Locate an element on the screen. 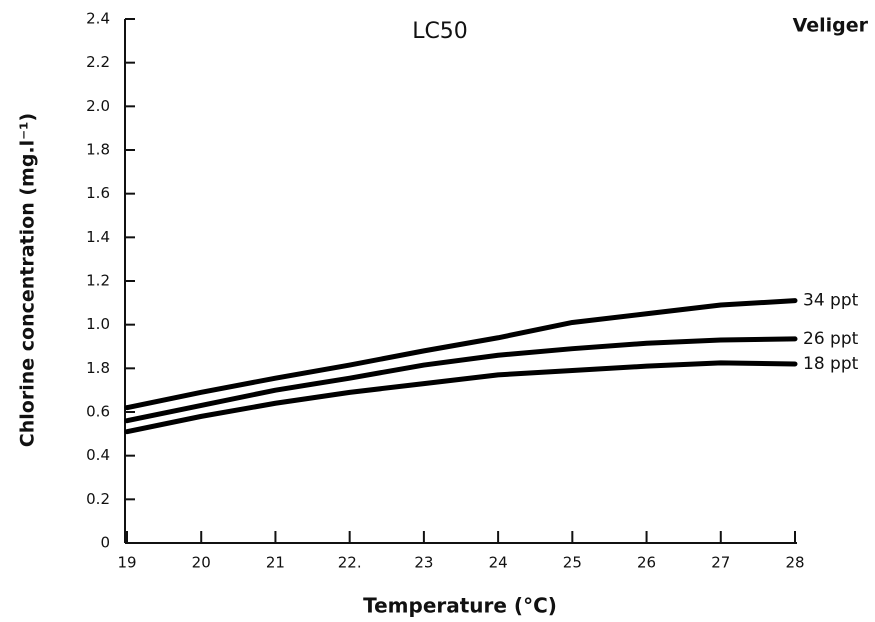 The image size is (875, 622). x-tick-label: 19 is located at coordinates (126, 563).